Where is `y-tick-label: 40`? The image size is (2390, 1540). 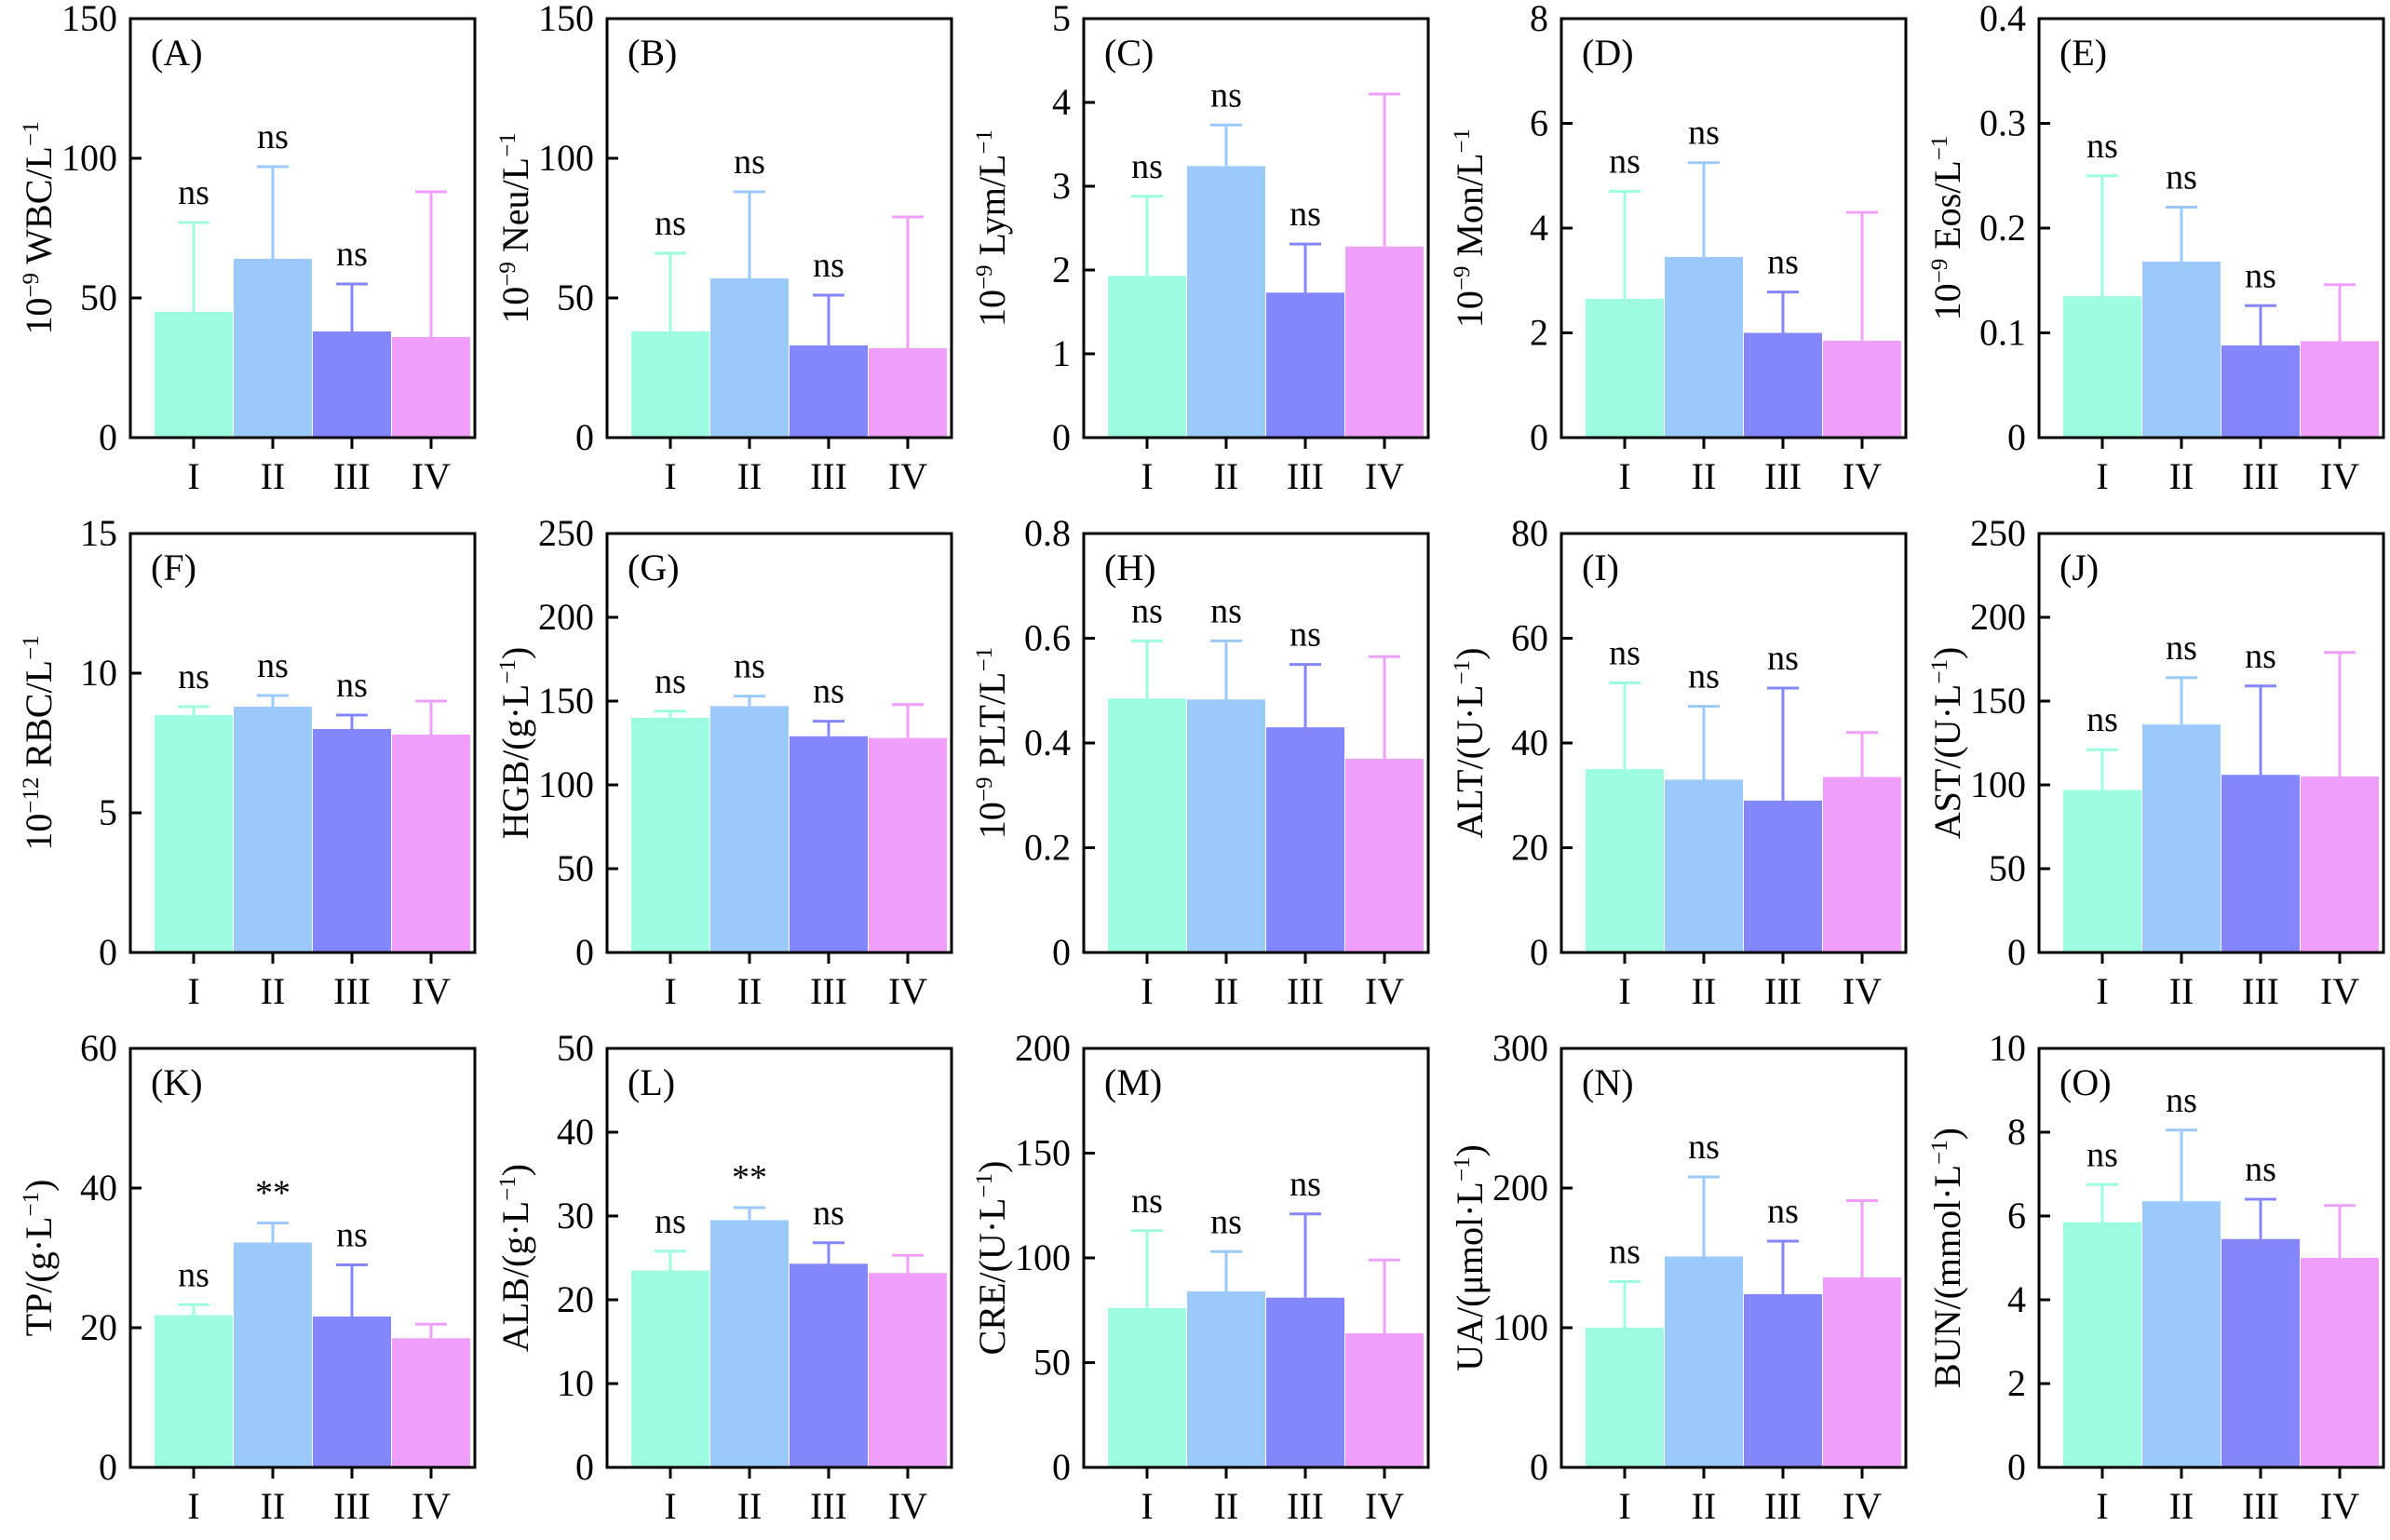
y-tick-label: 40 is located at coordinates (98, 1188).